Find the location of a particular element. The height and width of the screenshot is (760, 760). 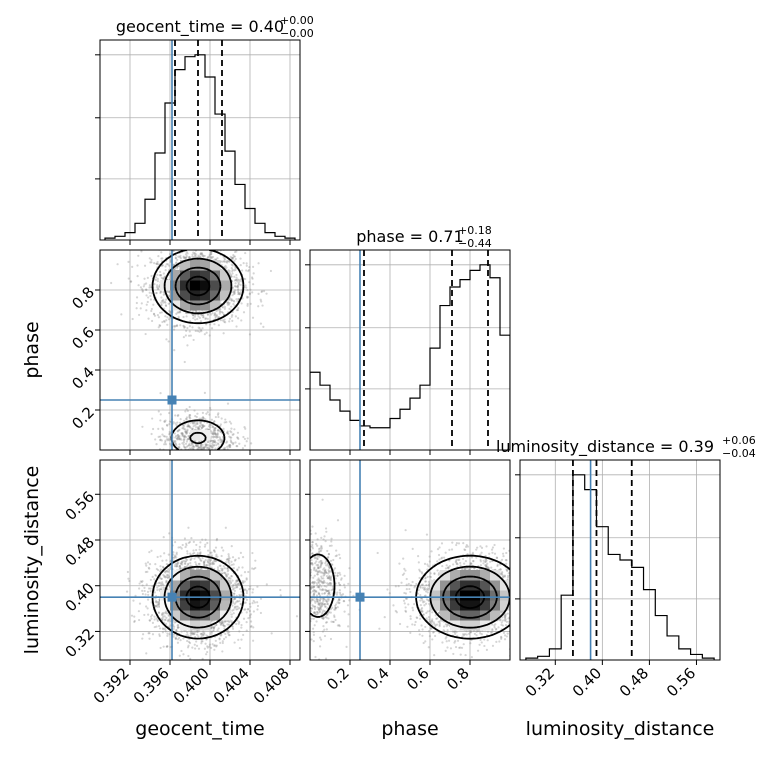

histogram-step is located at coordinates (410, 357).